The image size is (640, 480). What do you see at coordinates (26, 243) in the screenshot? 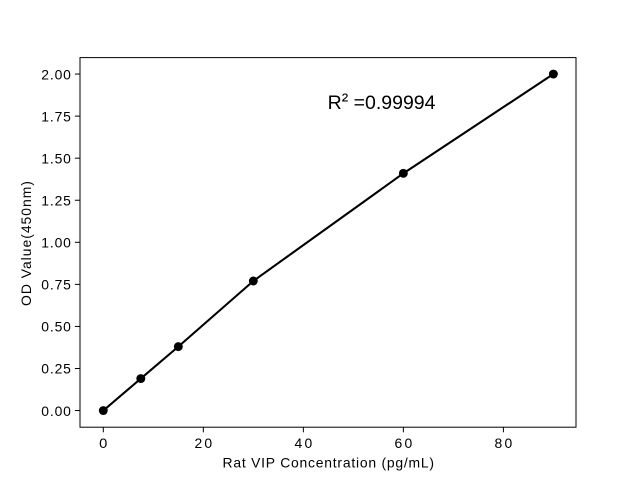
I see `svg-text: OD Value(450nm)` at bounding box center [26, 243].